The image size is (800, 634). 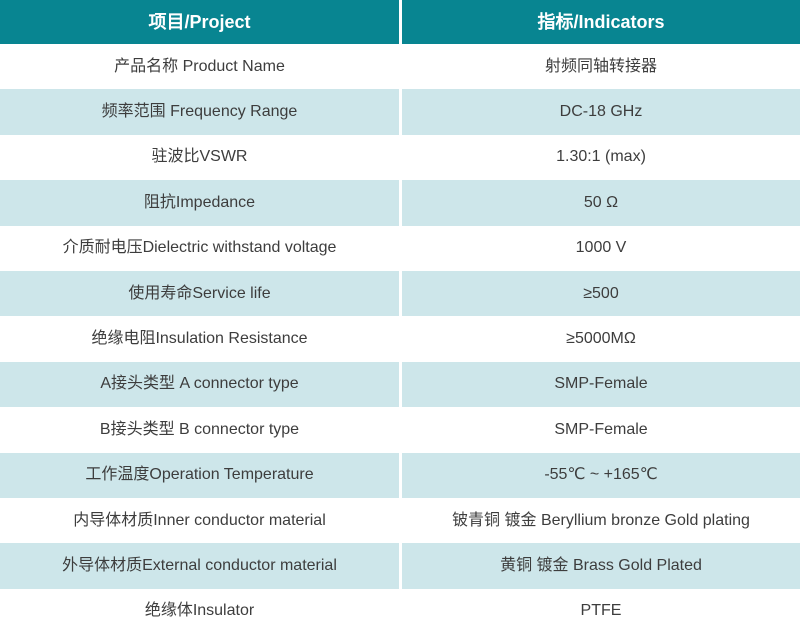 What do you see at coordinates (400, 248) in the screenshot?
I see `table-row: 介质耐电压Dielectric withstand voltage 1000 V` at bounding box center [400, 248].